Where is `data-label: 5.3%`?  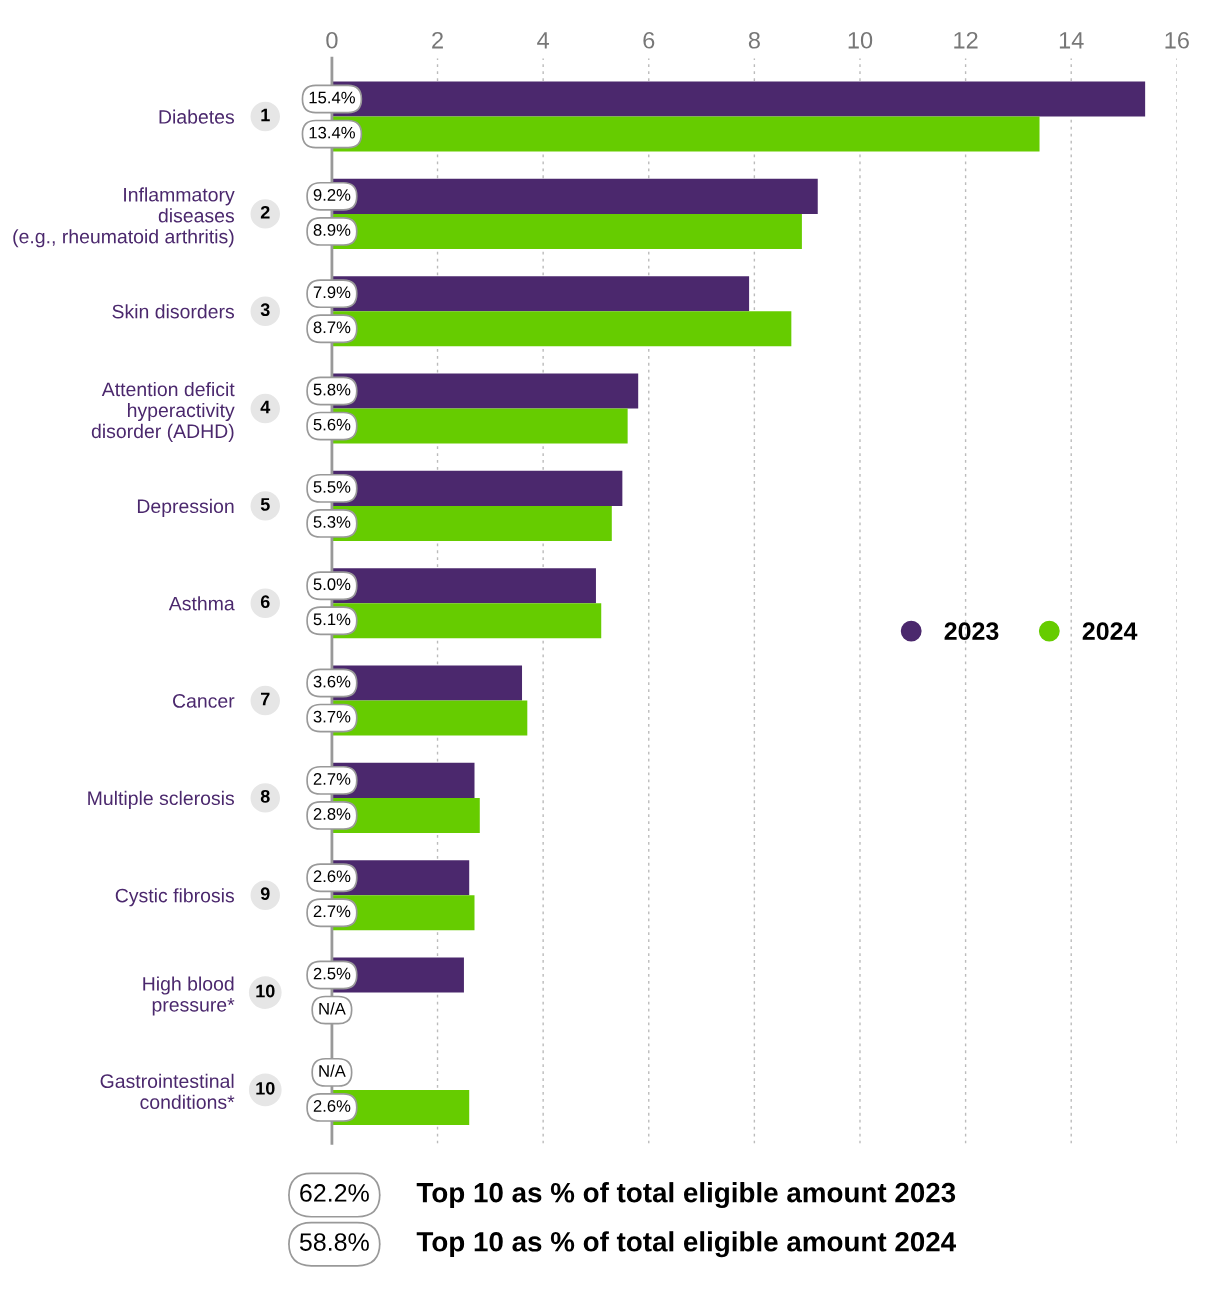 data-label: 5.3% is located at coordinates (332, 522).